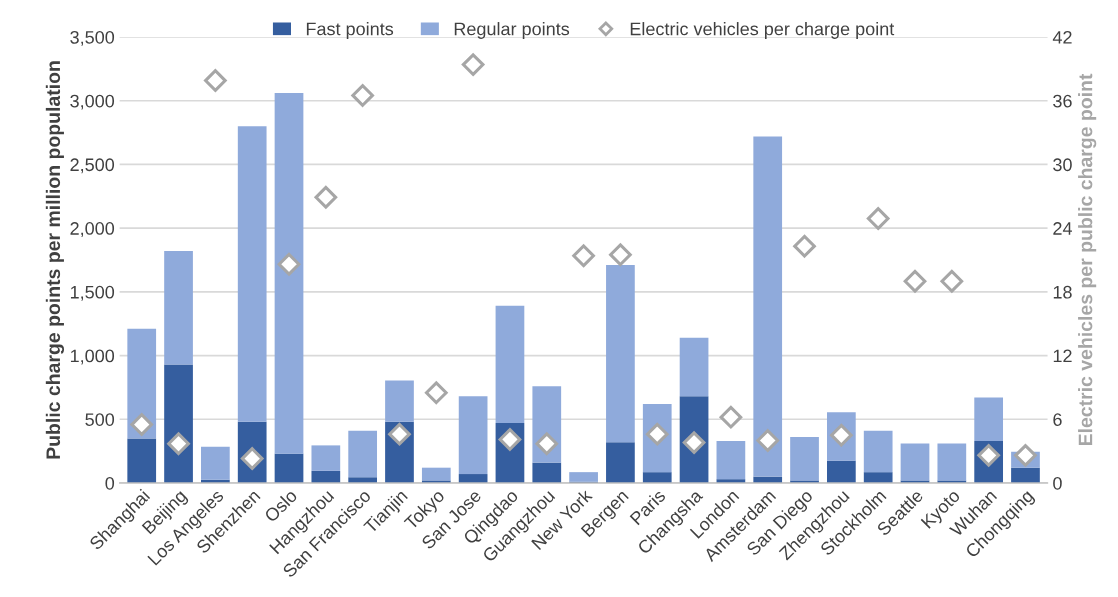 This screenshot has height=597, width=1118. I want to click on y-tick-label: 3,000, so click(92, 102).